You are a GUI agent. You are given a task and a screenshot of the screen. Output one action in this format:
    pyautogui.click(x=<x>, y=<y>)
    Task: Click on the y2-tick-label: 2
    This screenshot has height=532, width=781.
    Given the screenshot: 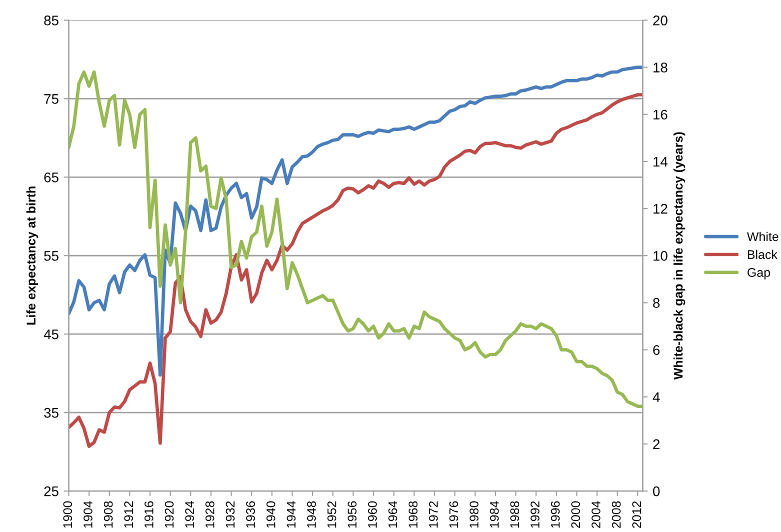 What is the action you would take?
    pyautogui.click(x=656, y=444)
    